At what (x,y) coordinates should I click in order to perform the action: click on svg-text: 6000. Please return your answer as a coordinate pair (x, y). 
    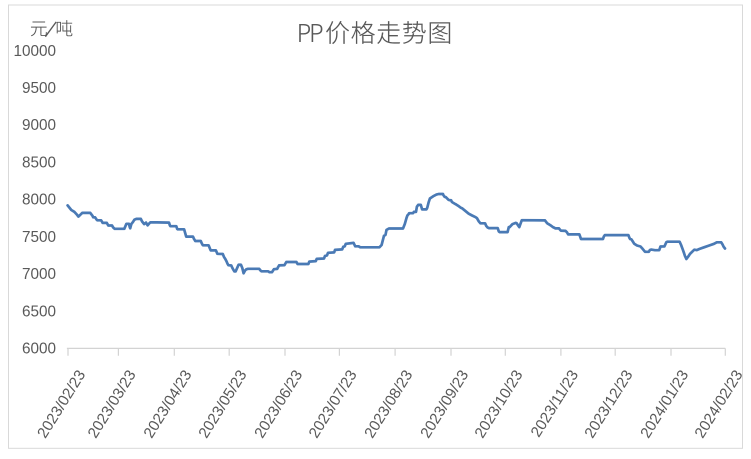
    Looking at the image, I should click on (39, 349).